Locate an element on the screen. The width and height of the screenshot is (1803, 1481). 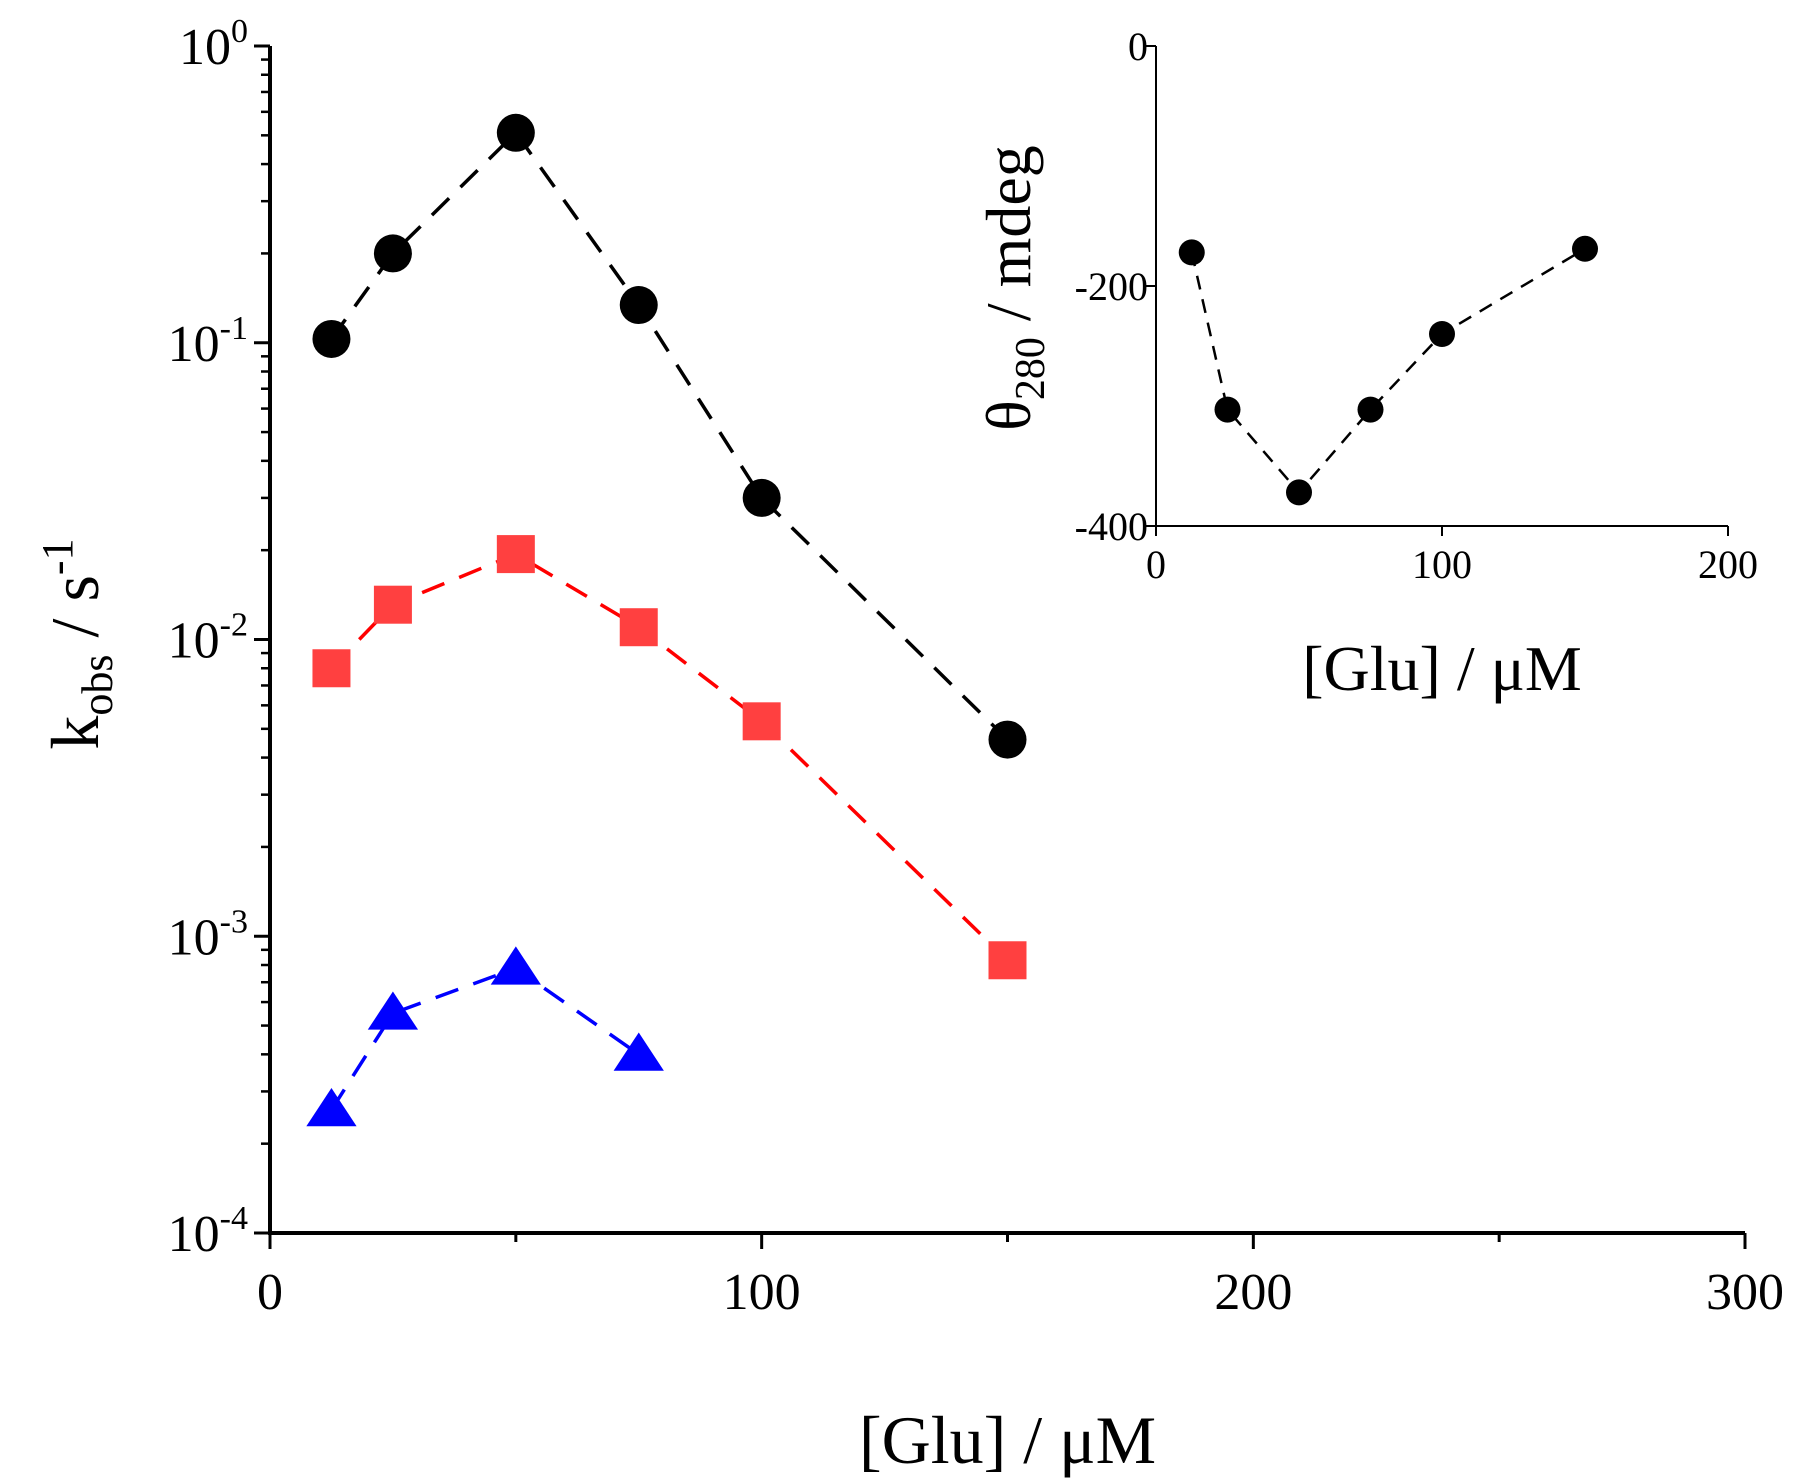
y-tick-label: 10⁻² is located at coordinates (208, 638).